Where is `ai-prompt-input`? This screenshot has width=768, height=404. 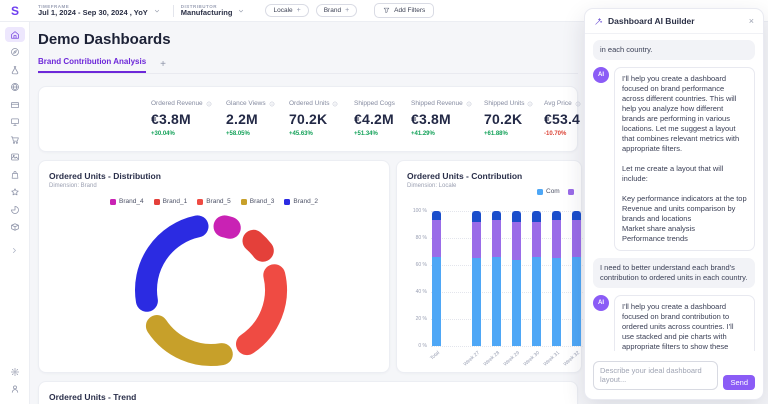 ai-prompt-input is located at coordinates (656, 375).